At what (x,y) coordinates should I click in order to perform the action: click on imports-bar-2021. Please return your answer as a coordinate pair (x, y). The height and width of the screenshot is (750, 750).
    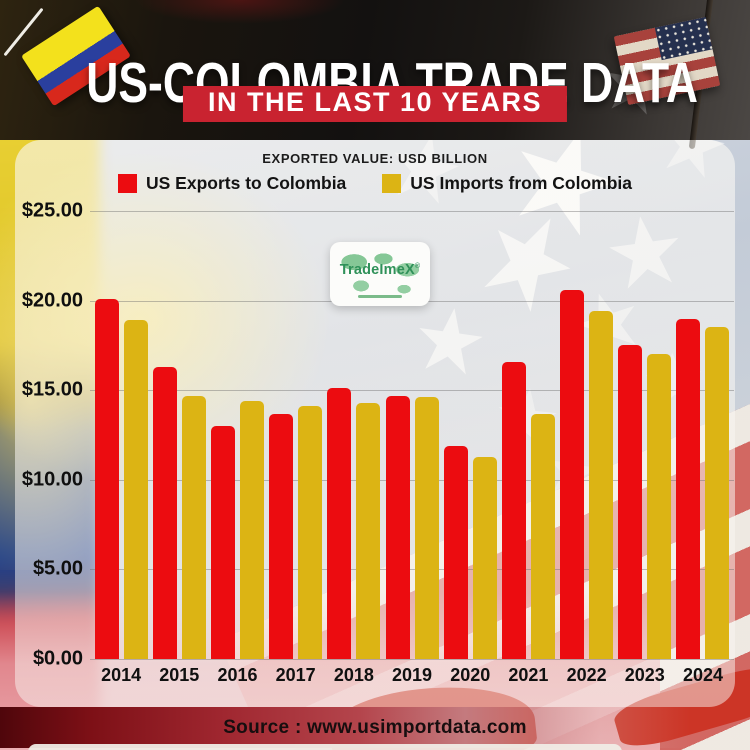
    Looking at the image, I should click on (542, 536).